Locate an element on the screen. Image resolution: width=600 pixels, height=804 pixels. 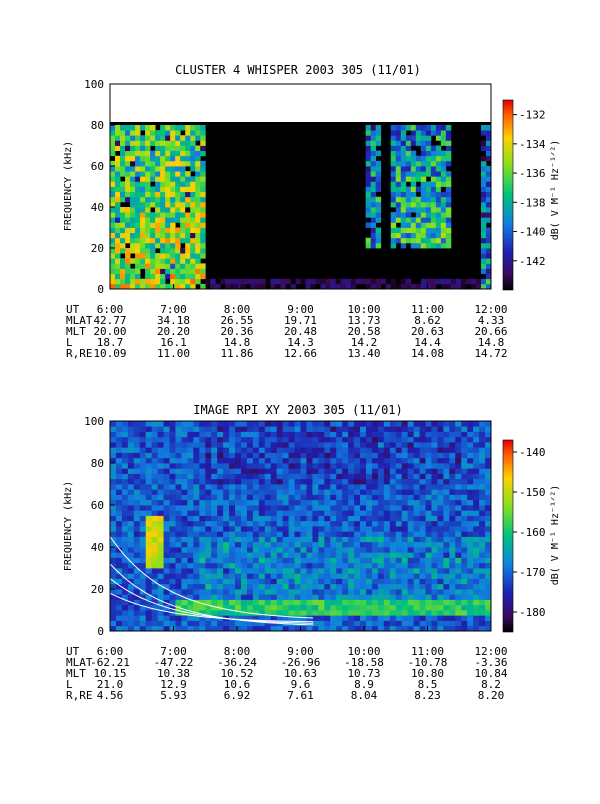
ephemeris-value: 6:00 is located at coordinates (110, 309).